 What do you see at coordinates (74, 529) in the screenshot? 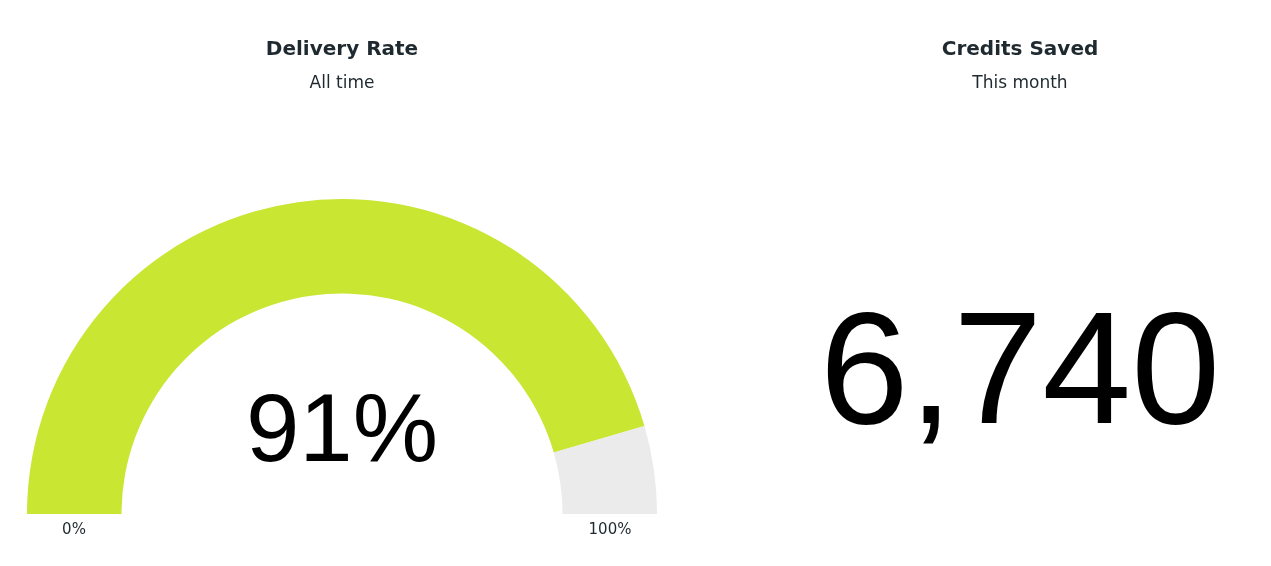
I see `text: 0%` at bounding box center [74, 529].